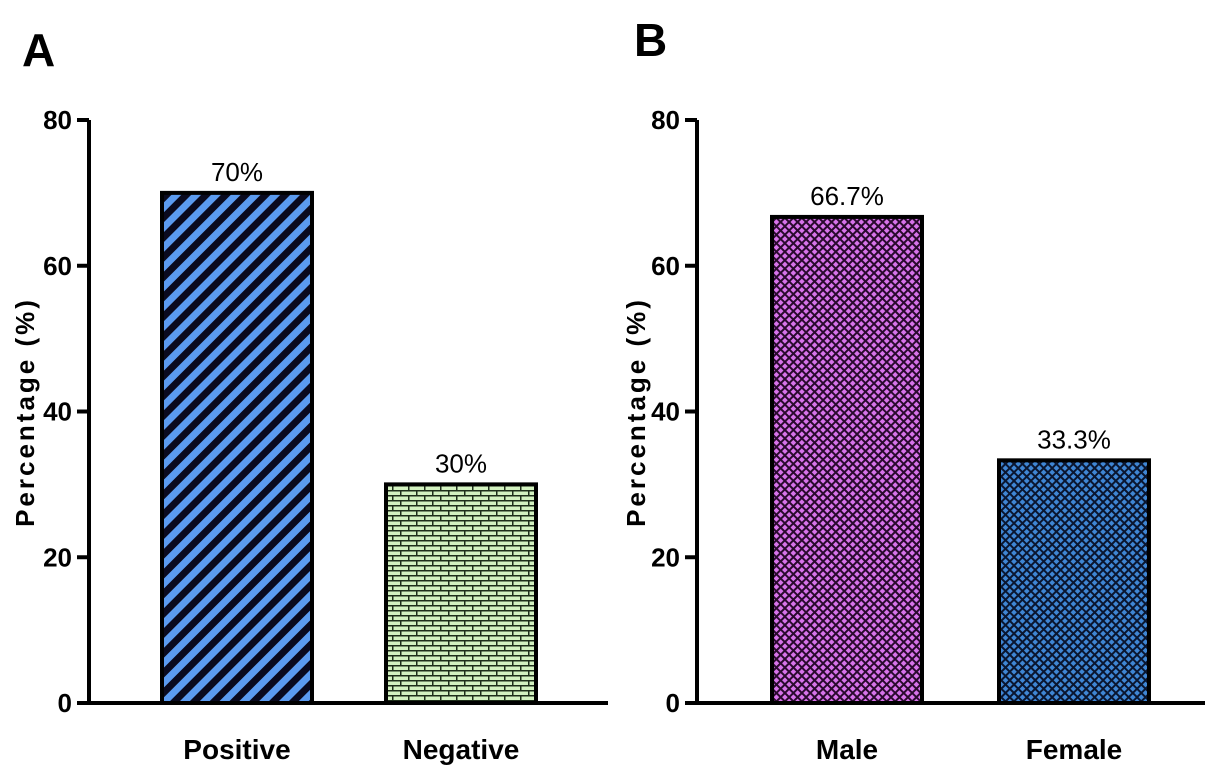  I want to click on bar-positive, so click(237, 447).